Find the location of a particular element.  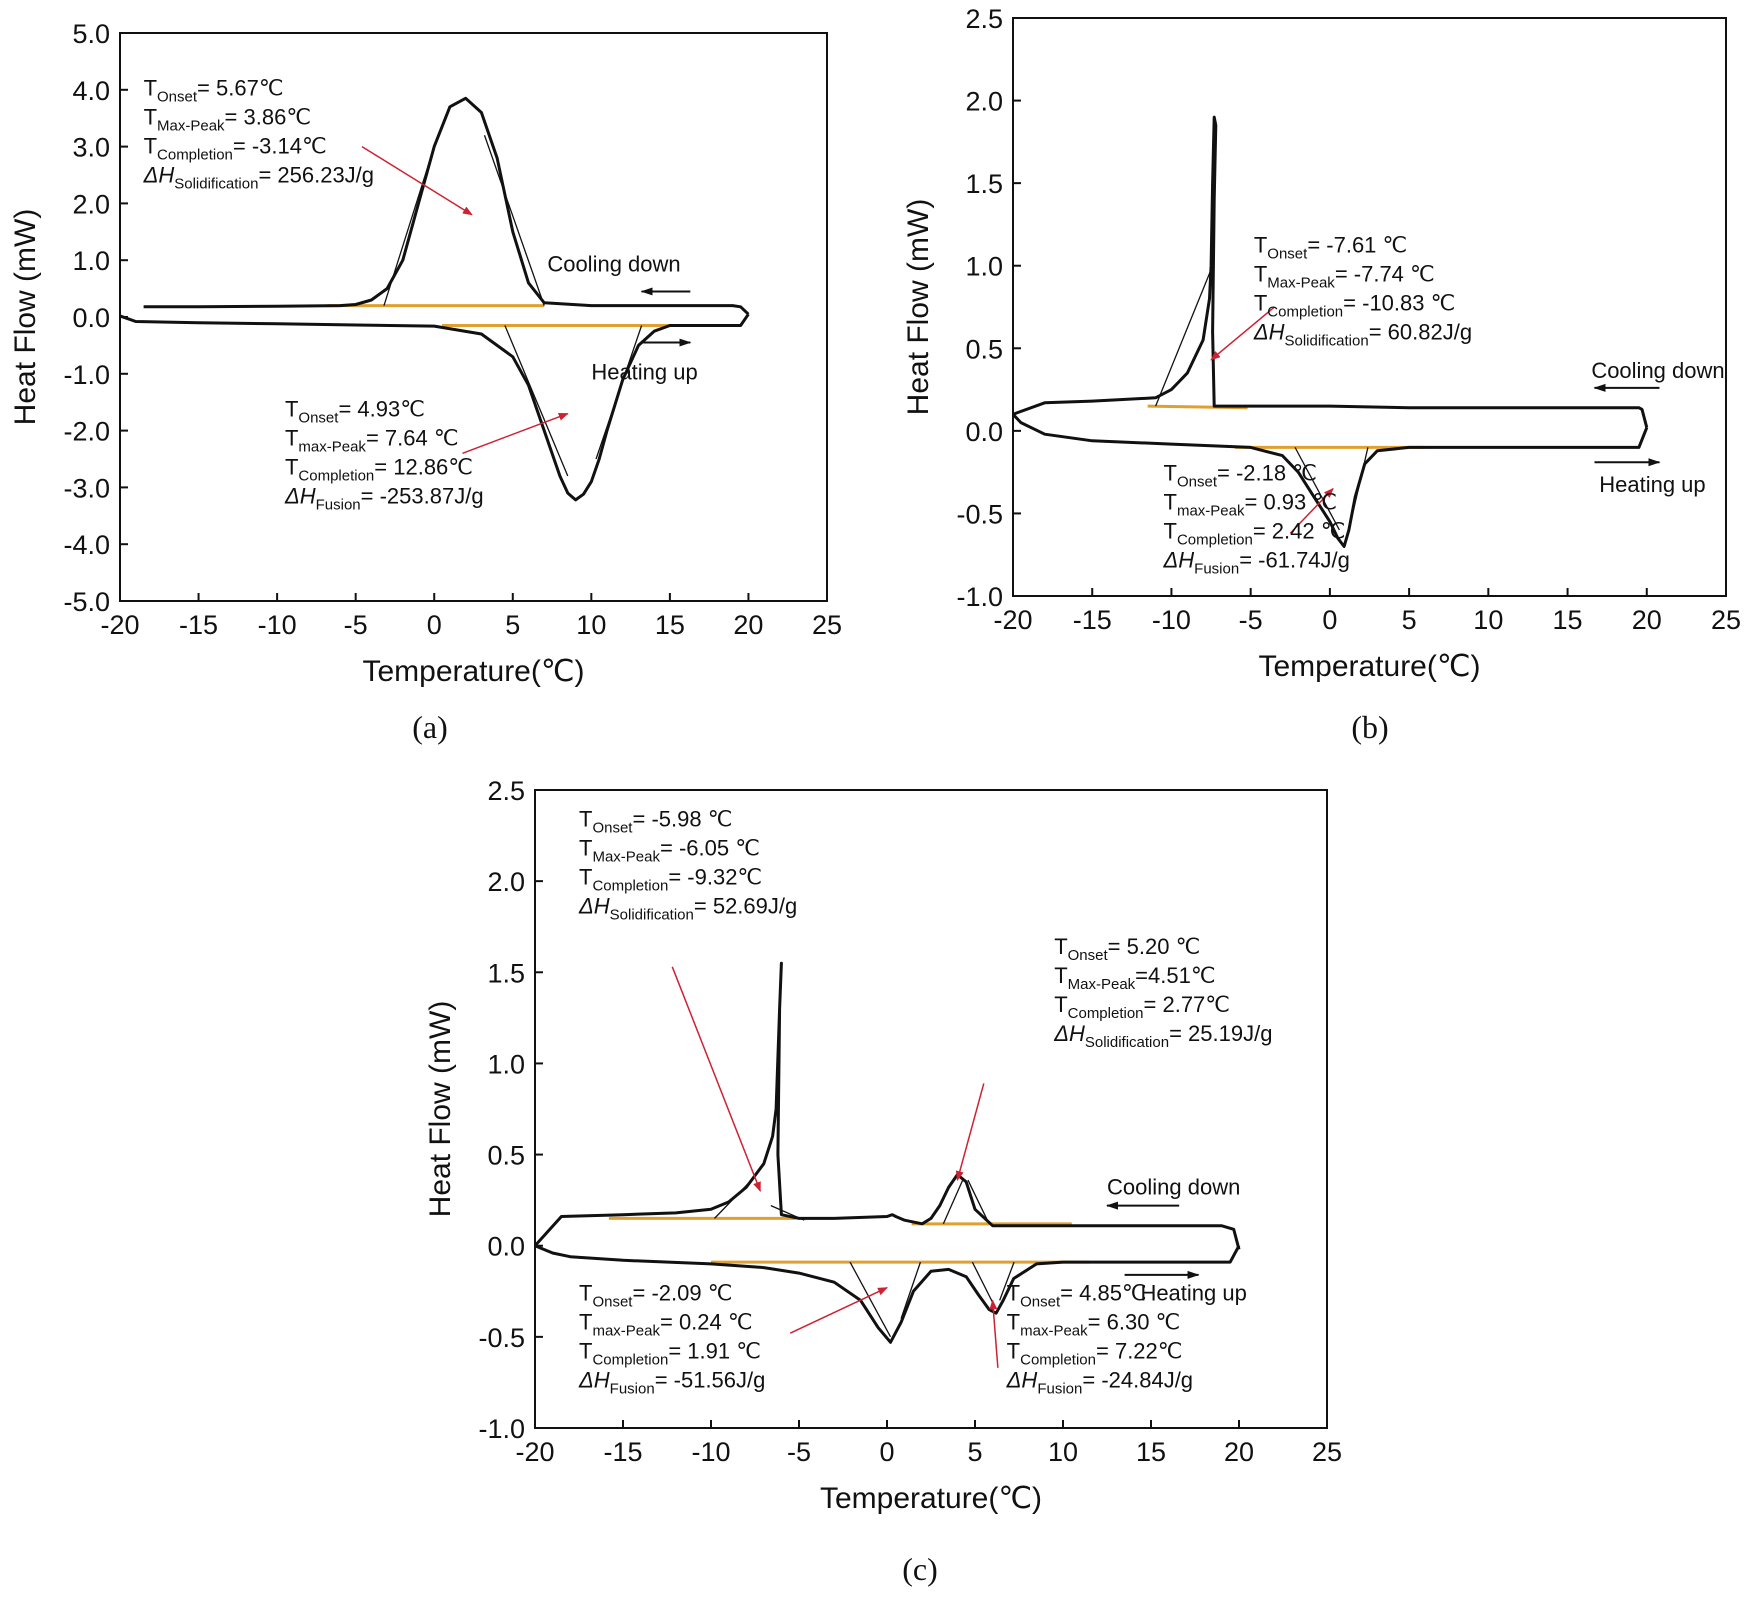

y-tick-label: 5.0 is located at coordinates (91, 34).